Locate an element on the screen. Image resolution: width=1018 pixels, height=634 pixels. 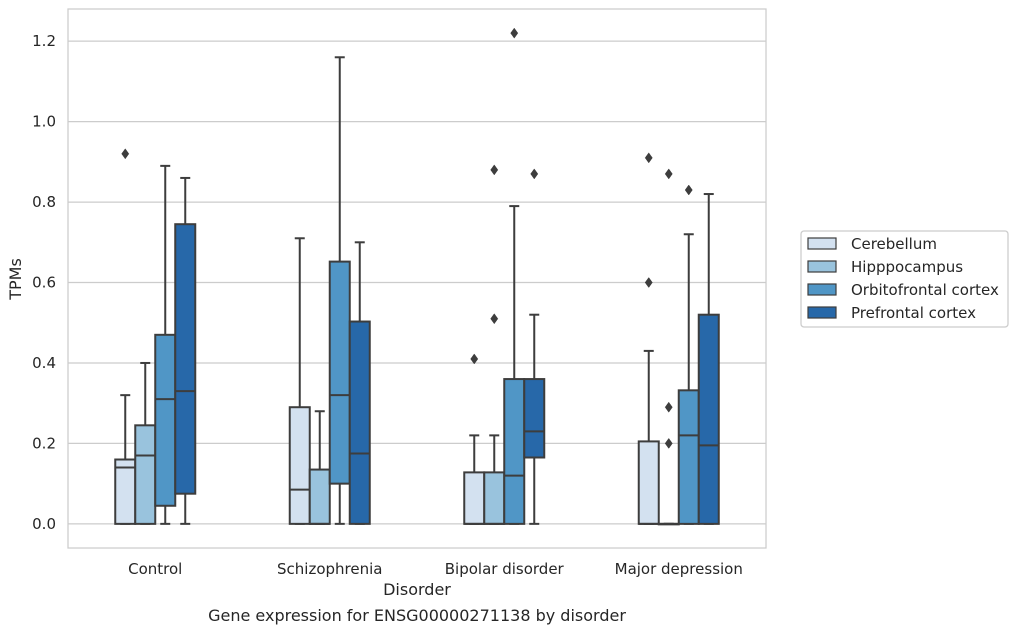
y-tick-label: 0.4 is located at coordinates (44, 363).